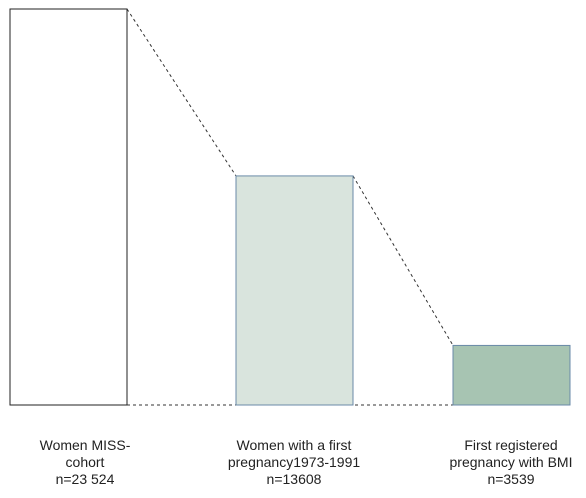 The width and height of the screenshot is (586, 498). I want to click on label-line: First registered, so click(511, 445).